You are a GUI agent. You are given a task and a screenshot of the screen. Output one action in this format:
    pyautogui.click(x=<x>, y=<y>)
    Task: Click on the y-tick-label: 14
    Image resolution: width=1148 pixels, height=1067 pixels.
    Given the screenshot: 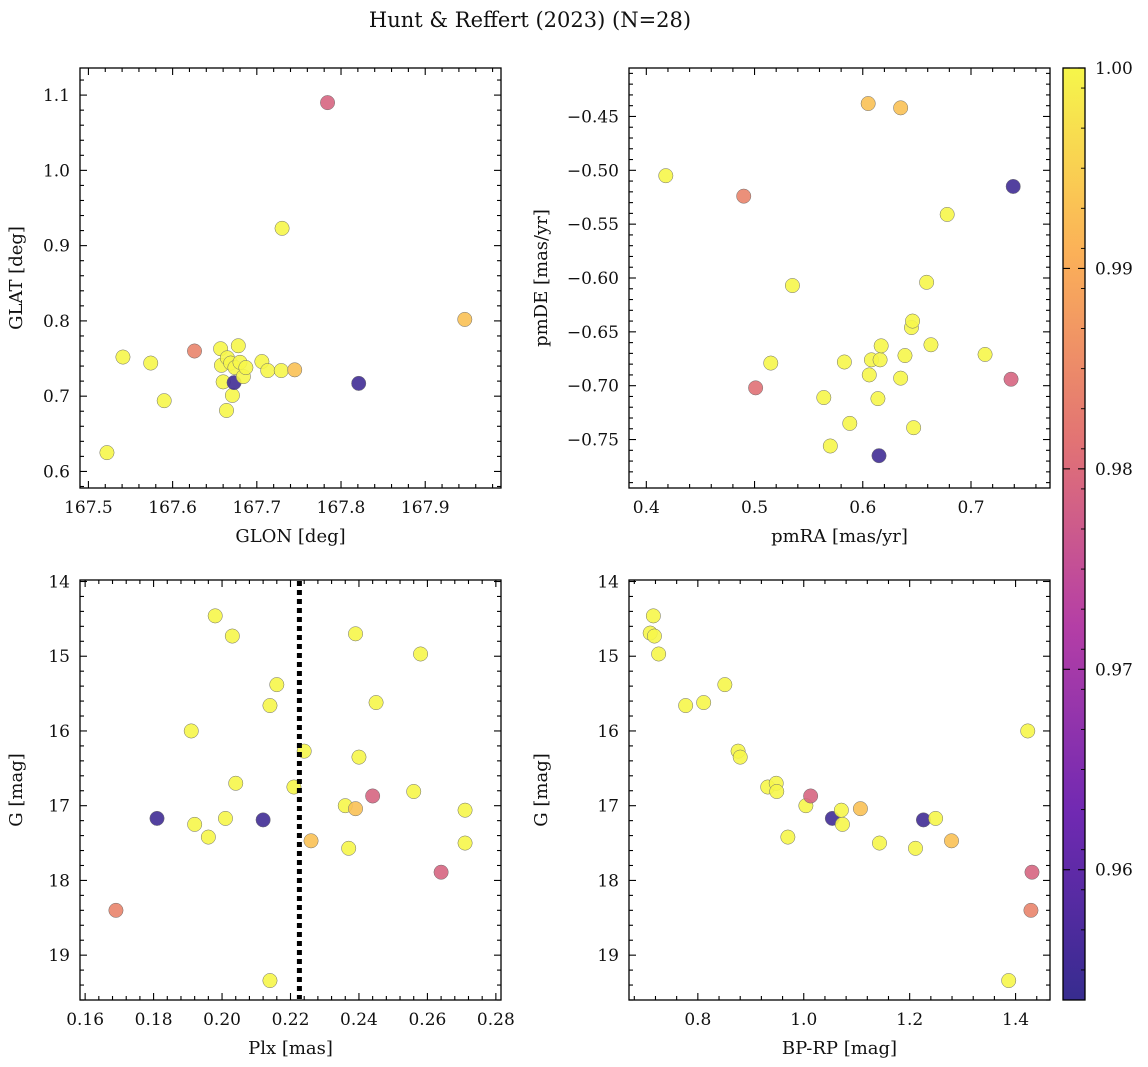 What is the action you would take?
    pyautogui.click(x=59, y=582)
    